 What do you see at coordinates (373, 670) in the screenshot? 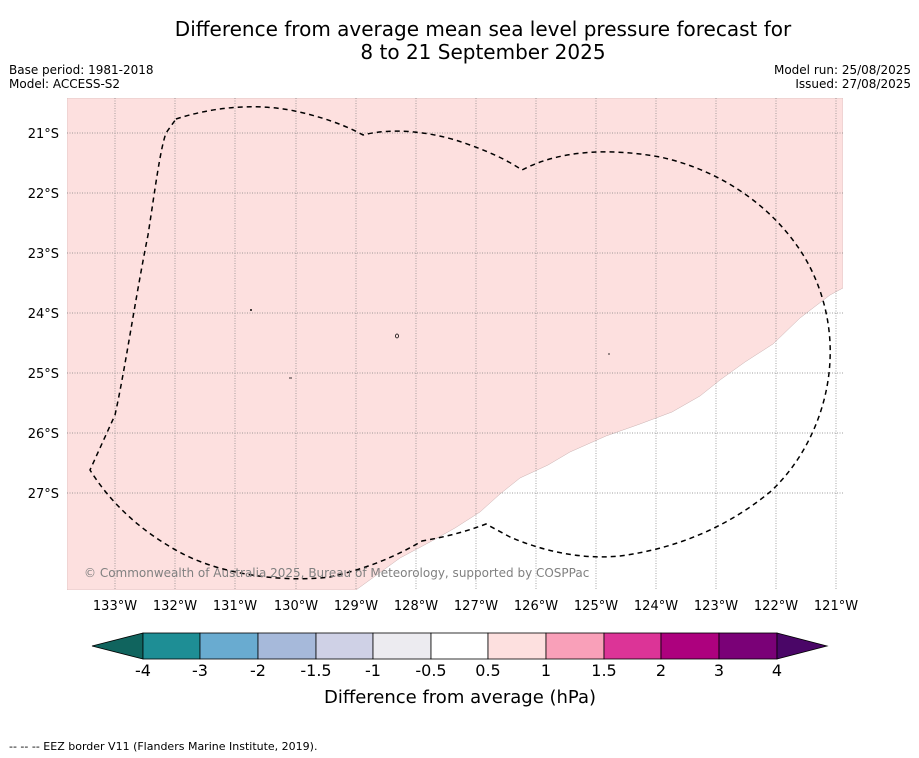
I see `colorbar-tick-label: -1` at bounding box center [373, 670].